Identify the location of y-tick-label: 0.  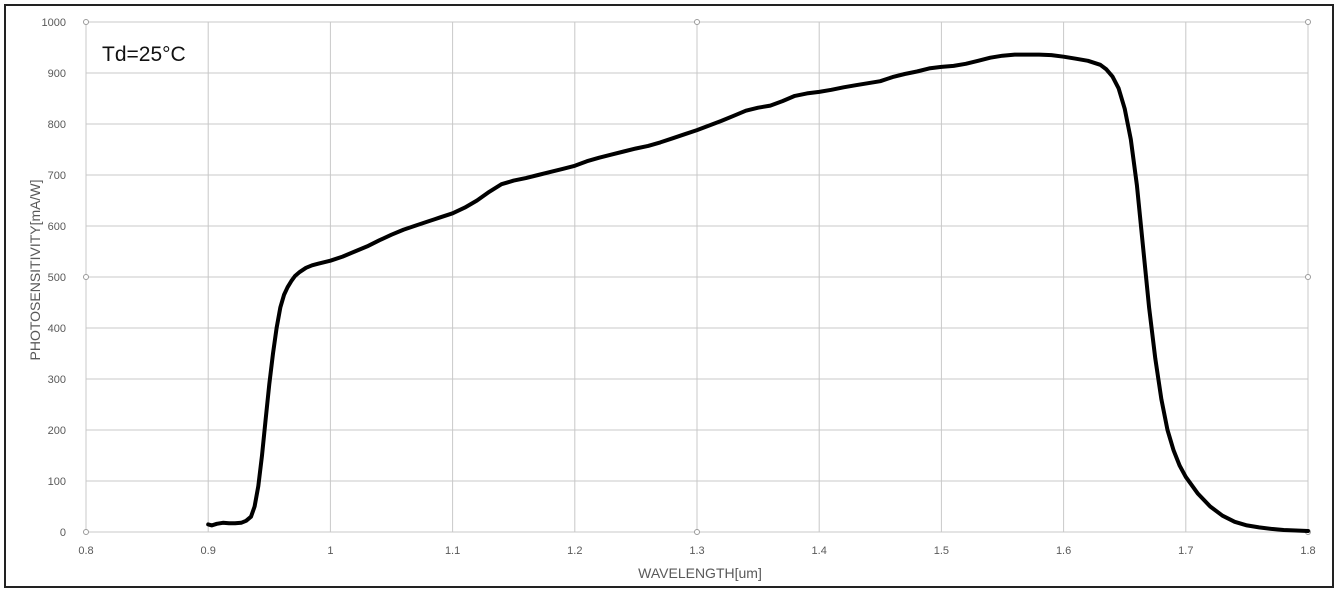
(63, 533).